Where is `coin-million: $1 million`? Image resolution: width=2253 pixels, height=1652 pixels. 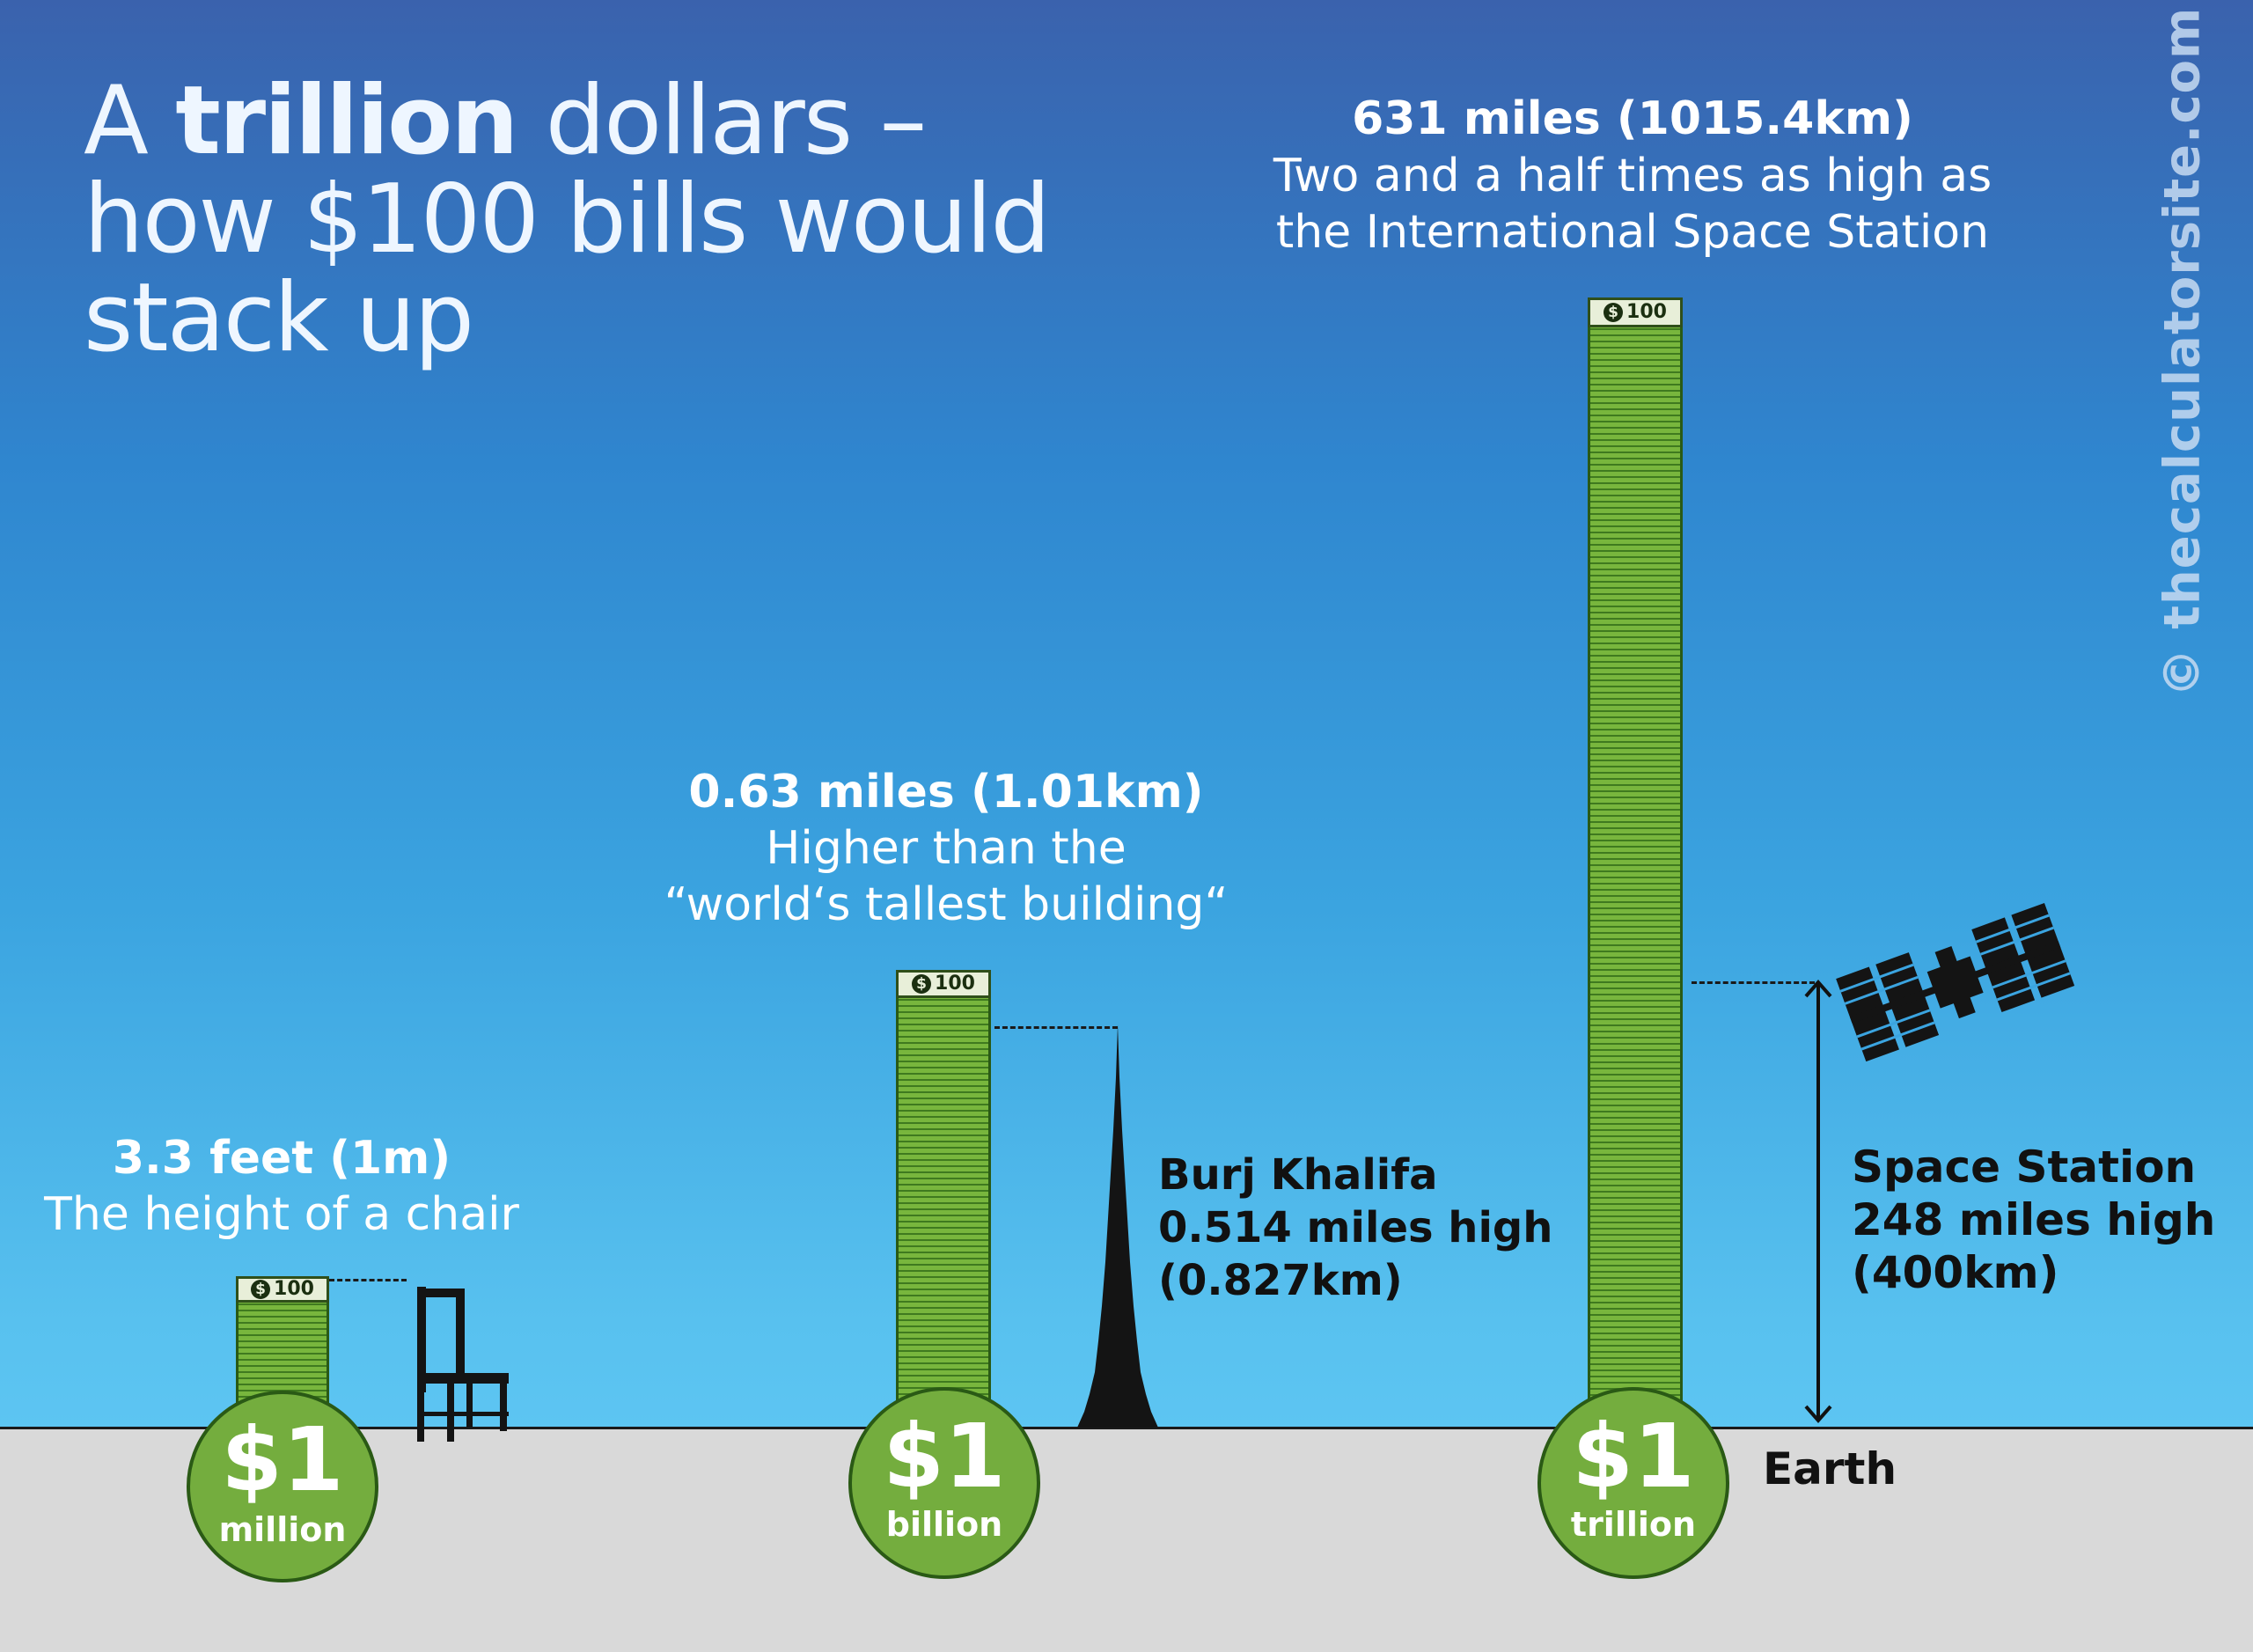 coin-million: $1 million is located at coordinates (283, 1486).